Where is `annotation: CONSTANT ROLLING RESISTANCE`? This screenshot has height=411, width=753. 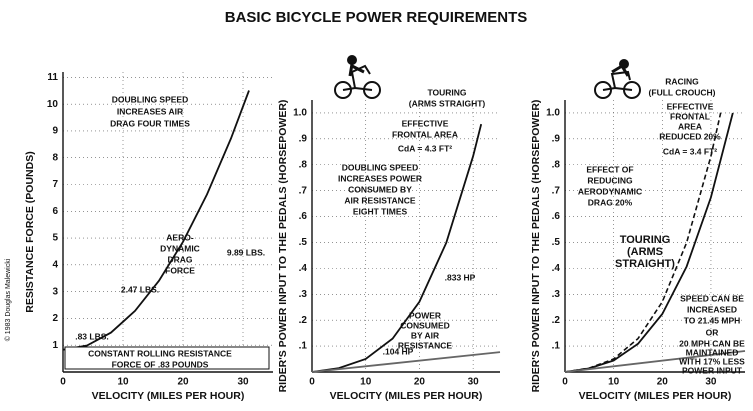 annotation: CONSTANT ROLLING RESISTANCE is located at coordinates (160, 353).